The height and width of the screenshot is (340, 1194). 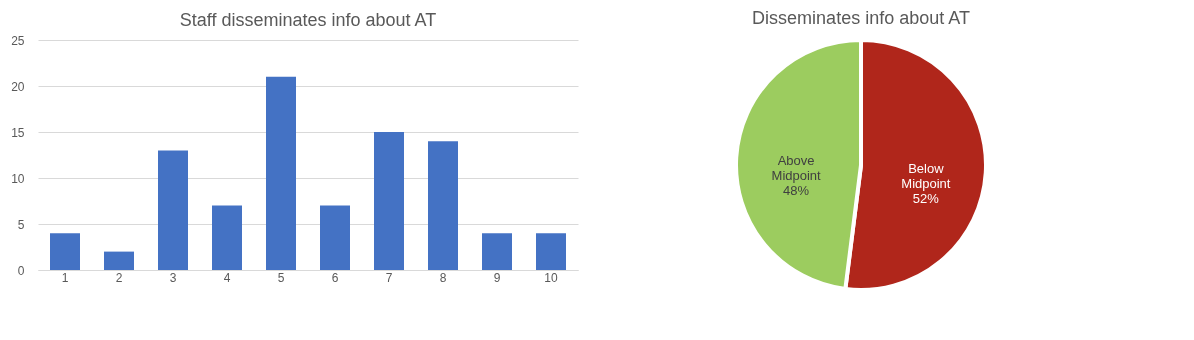 I want to click on data-label: 52%, so click(x=926, y=199).